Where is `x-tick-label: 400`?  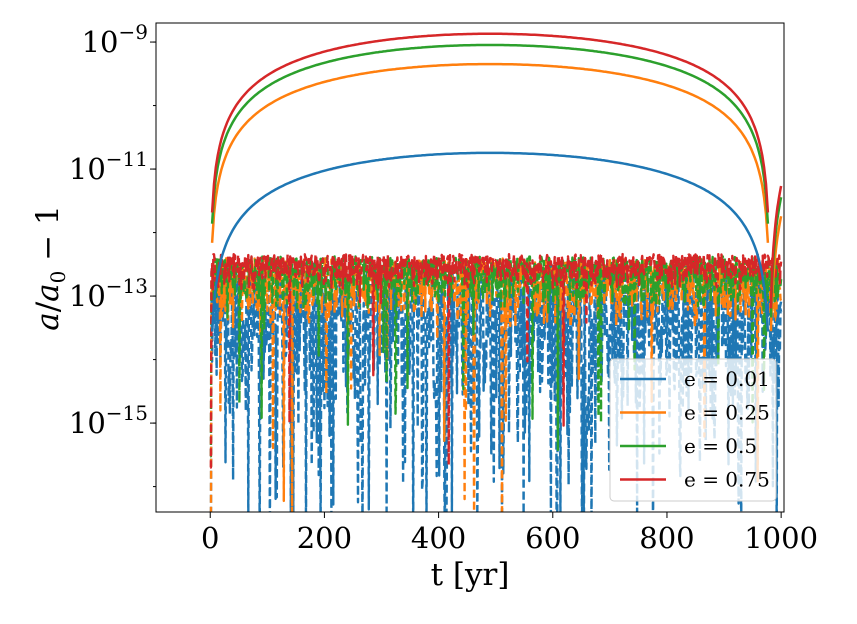 x-tick-label: 400 is located at coordinates (438, 538).